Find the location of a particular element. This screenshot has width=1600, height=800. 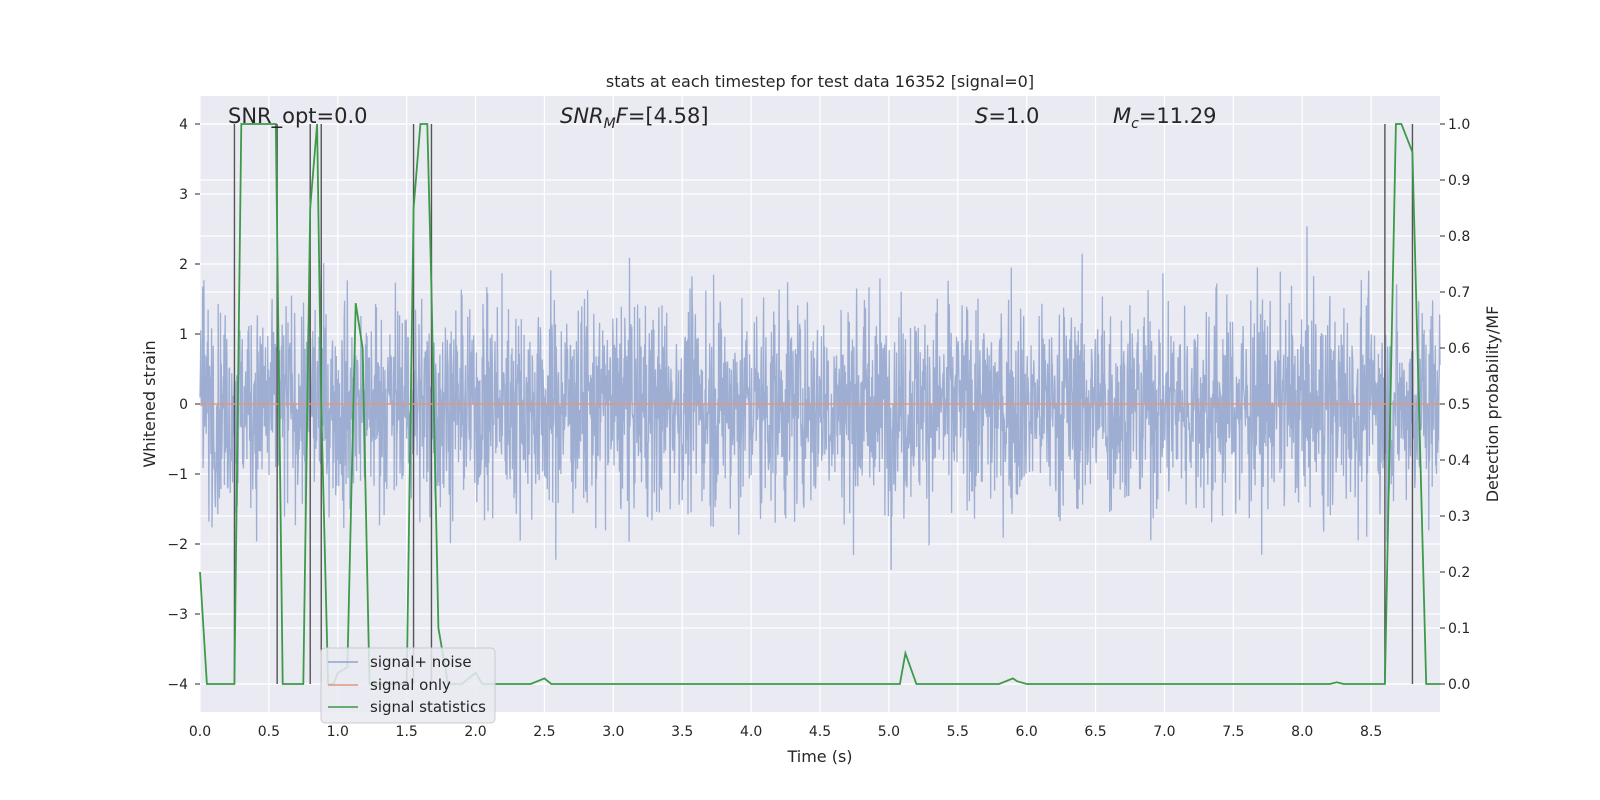

y-right-tick-label: 0.1 is located at coordinates (1459, 629).